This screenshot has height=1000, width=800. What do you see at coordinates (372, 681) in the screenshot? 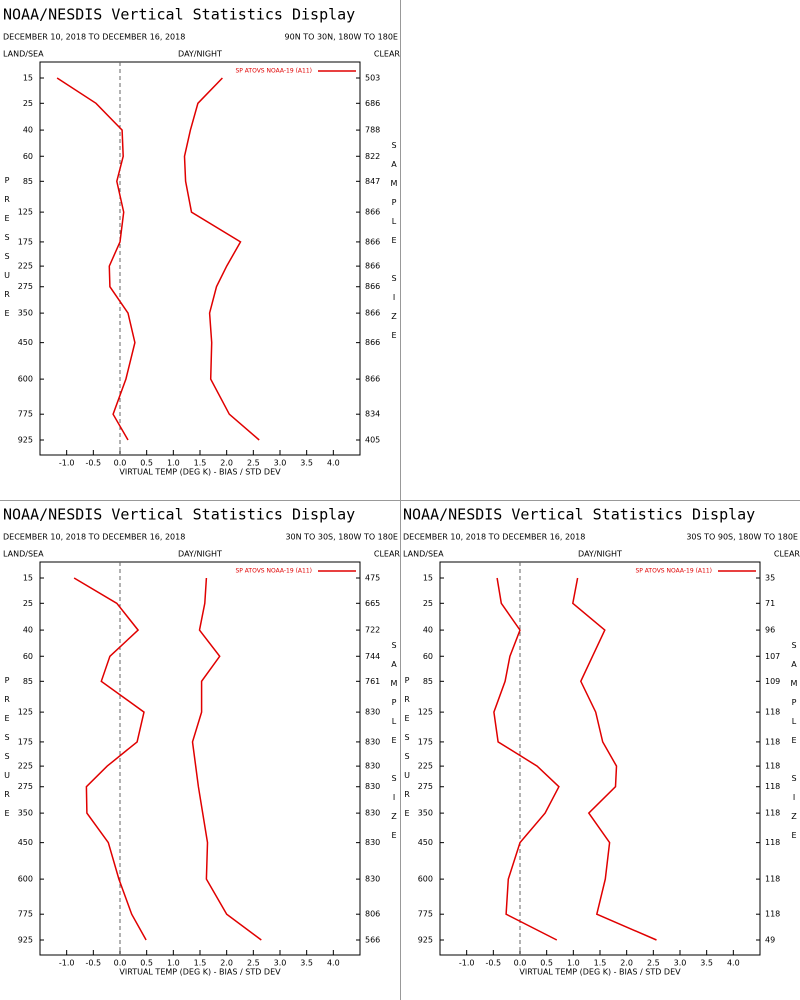
I see `sample-size-label: 761` at bounding box center [372, 681].